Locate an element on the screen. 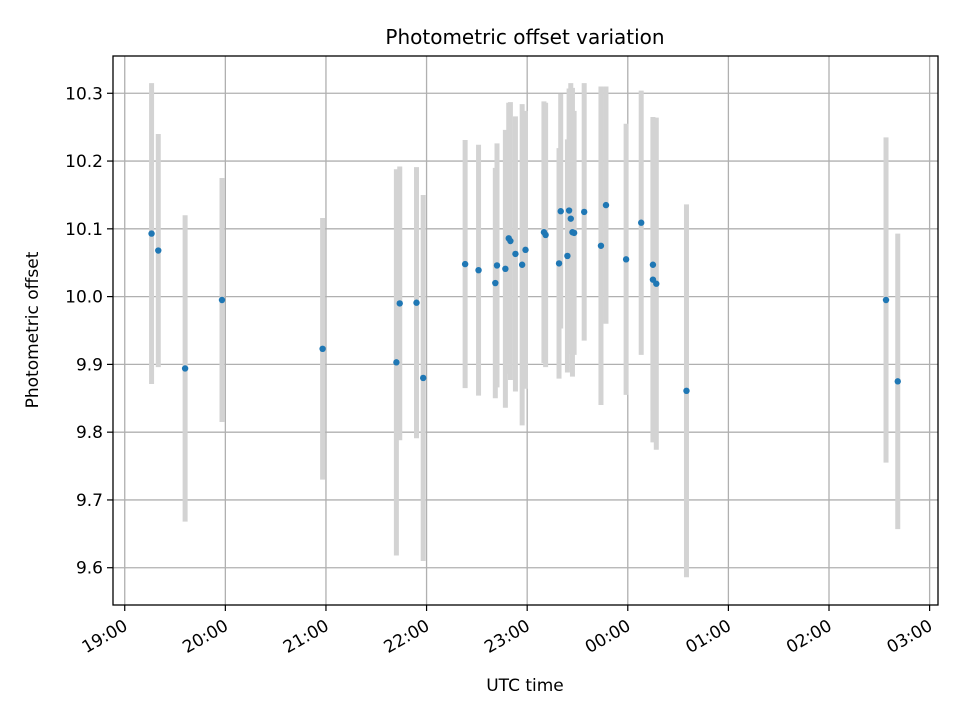  x-tick-label: 20:00 is located at coordinates (205, 637).